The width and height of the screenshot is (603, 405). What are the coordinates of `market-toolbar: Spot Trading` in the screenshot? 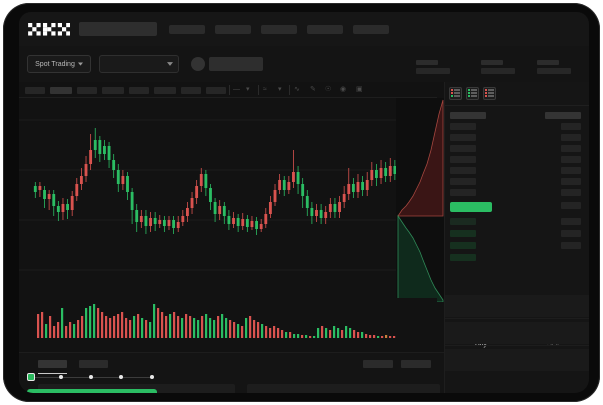 It's located at (304, 64).